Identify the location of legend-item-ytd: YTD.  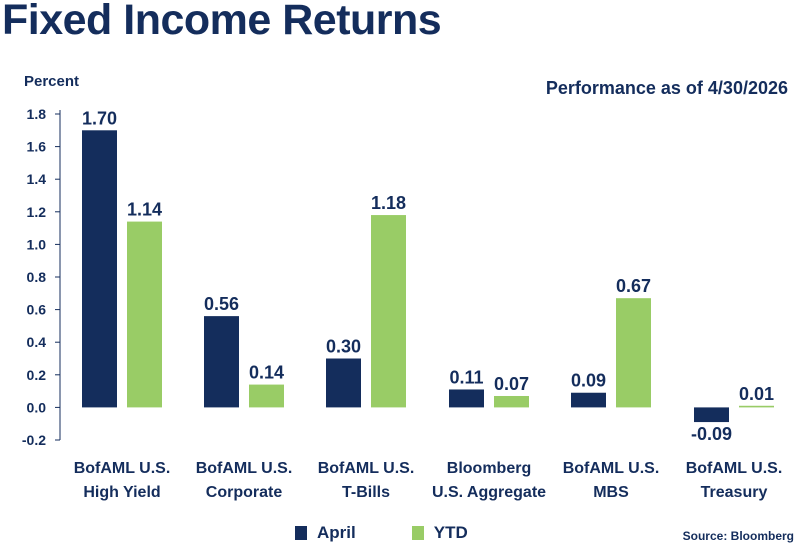
(439, 533).